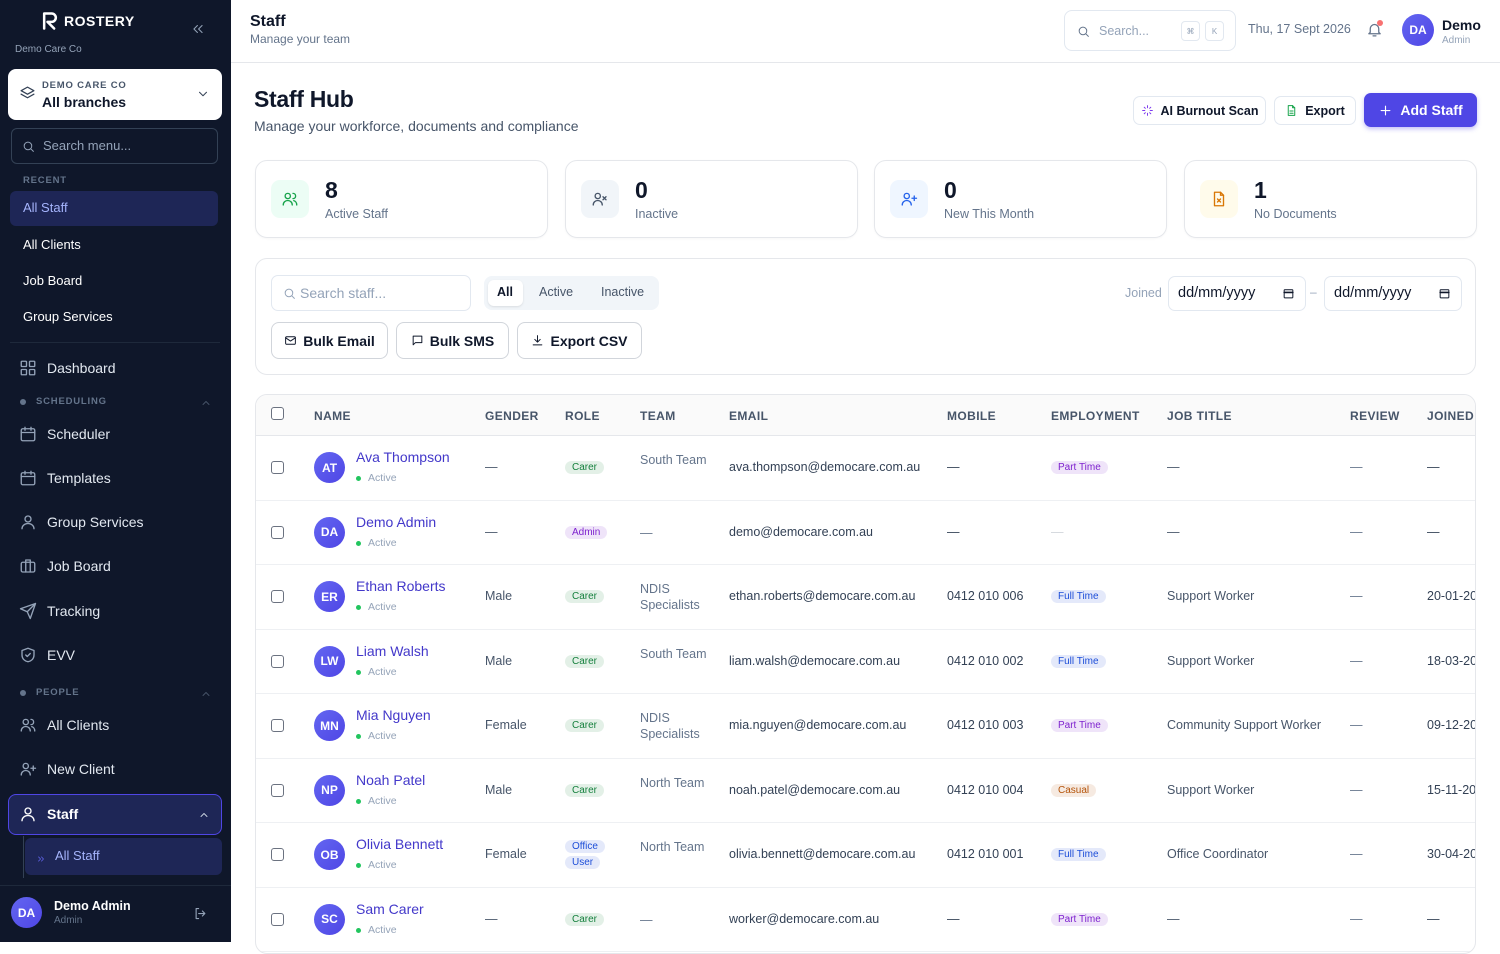  Describe the element at coordinates (646, 919) in the screenshot. I see `team: —` at that location.